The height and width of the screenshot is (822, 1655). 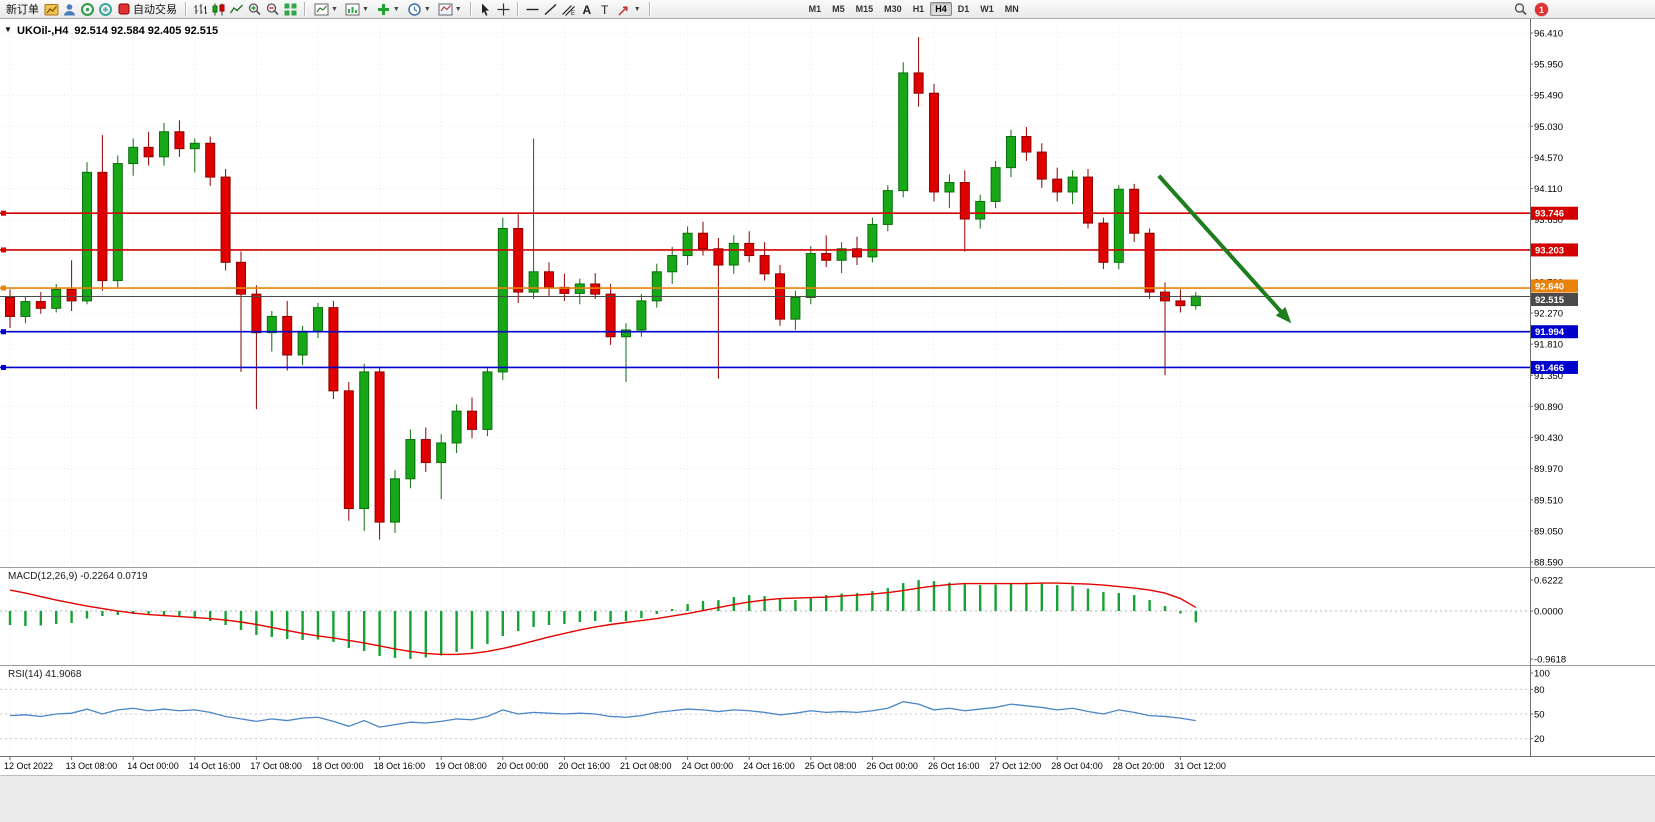 I want to click on shapes-dropdown: ▼, so click(x=629, y=9).